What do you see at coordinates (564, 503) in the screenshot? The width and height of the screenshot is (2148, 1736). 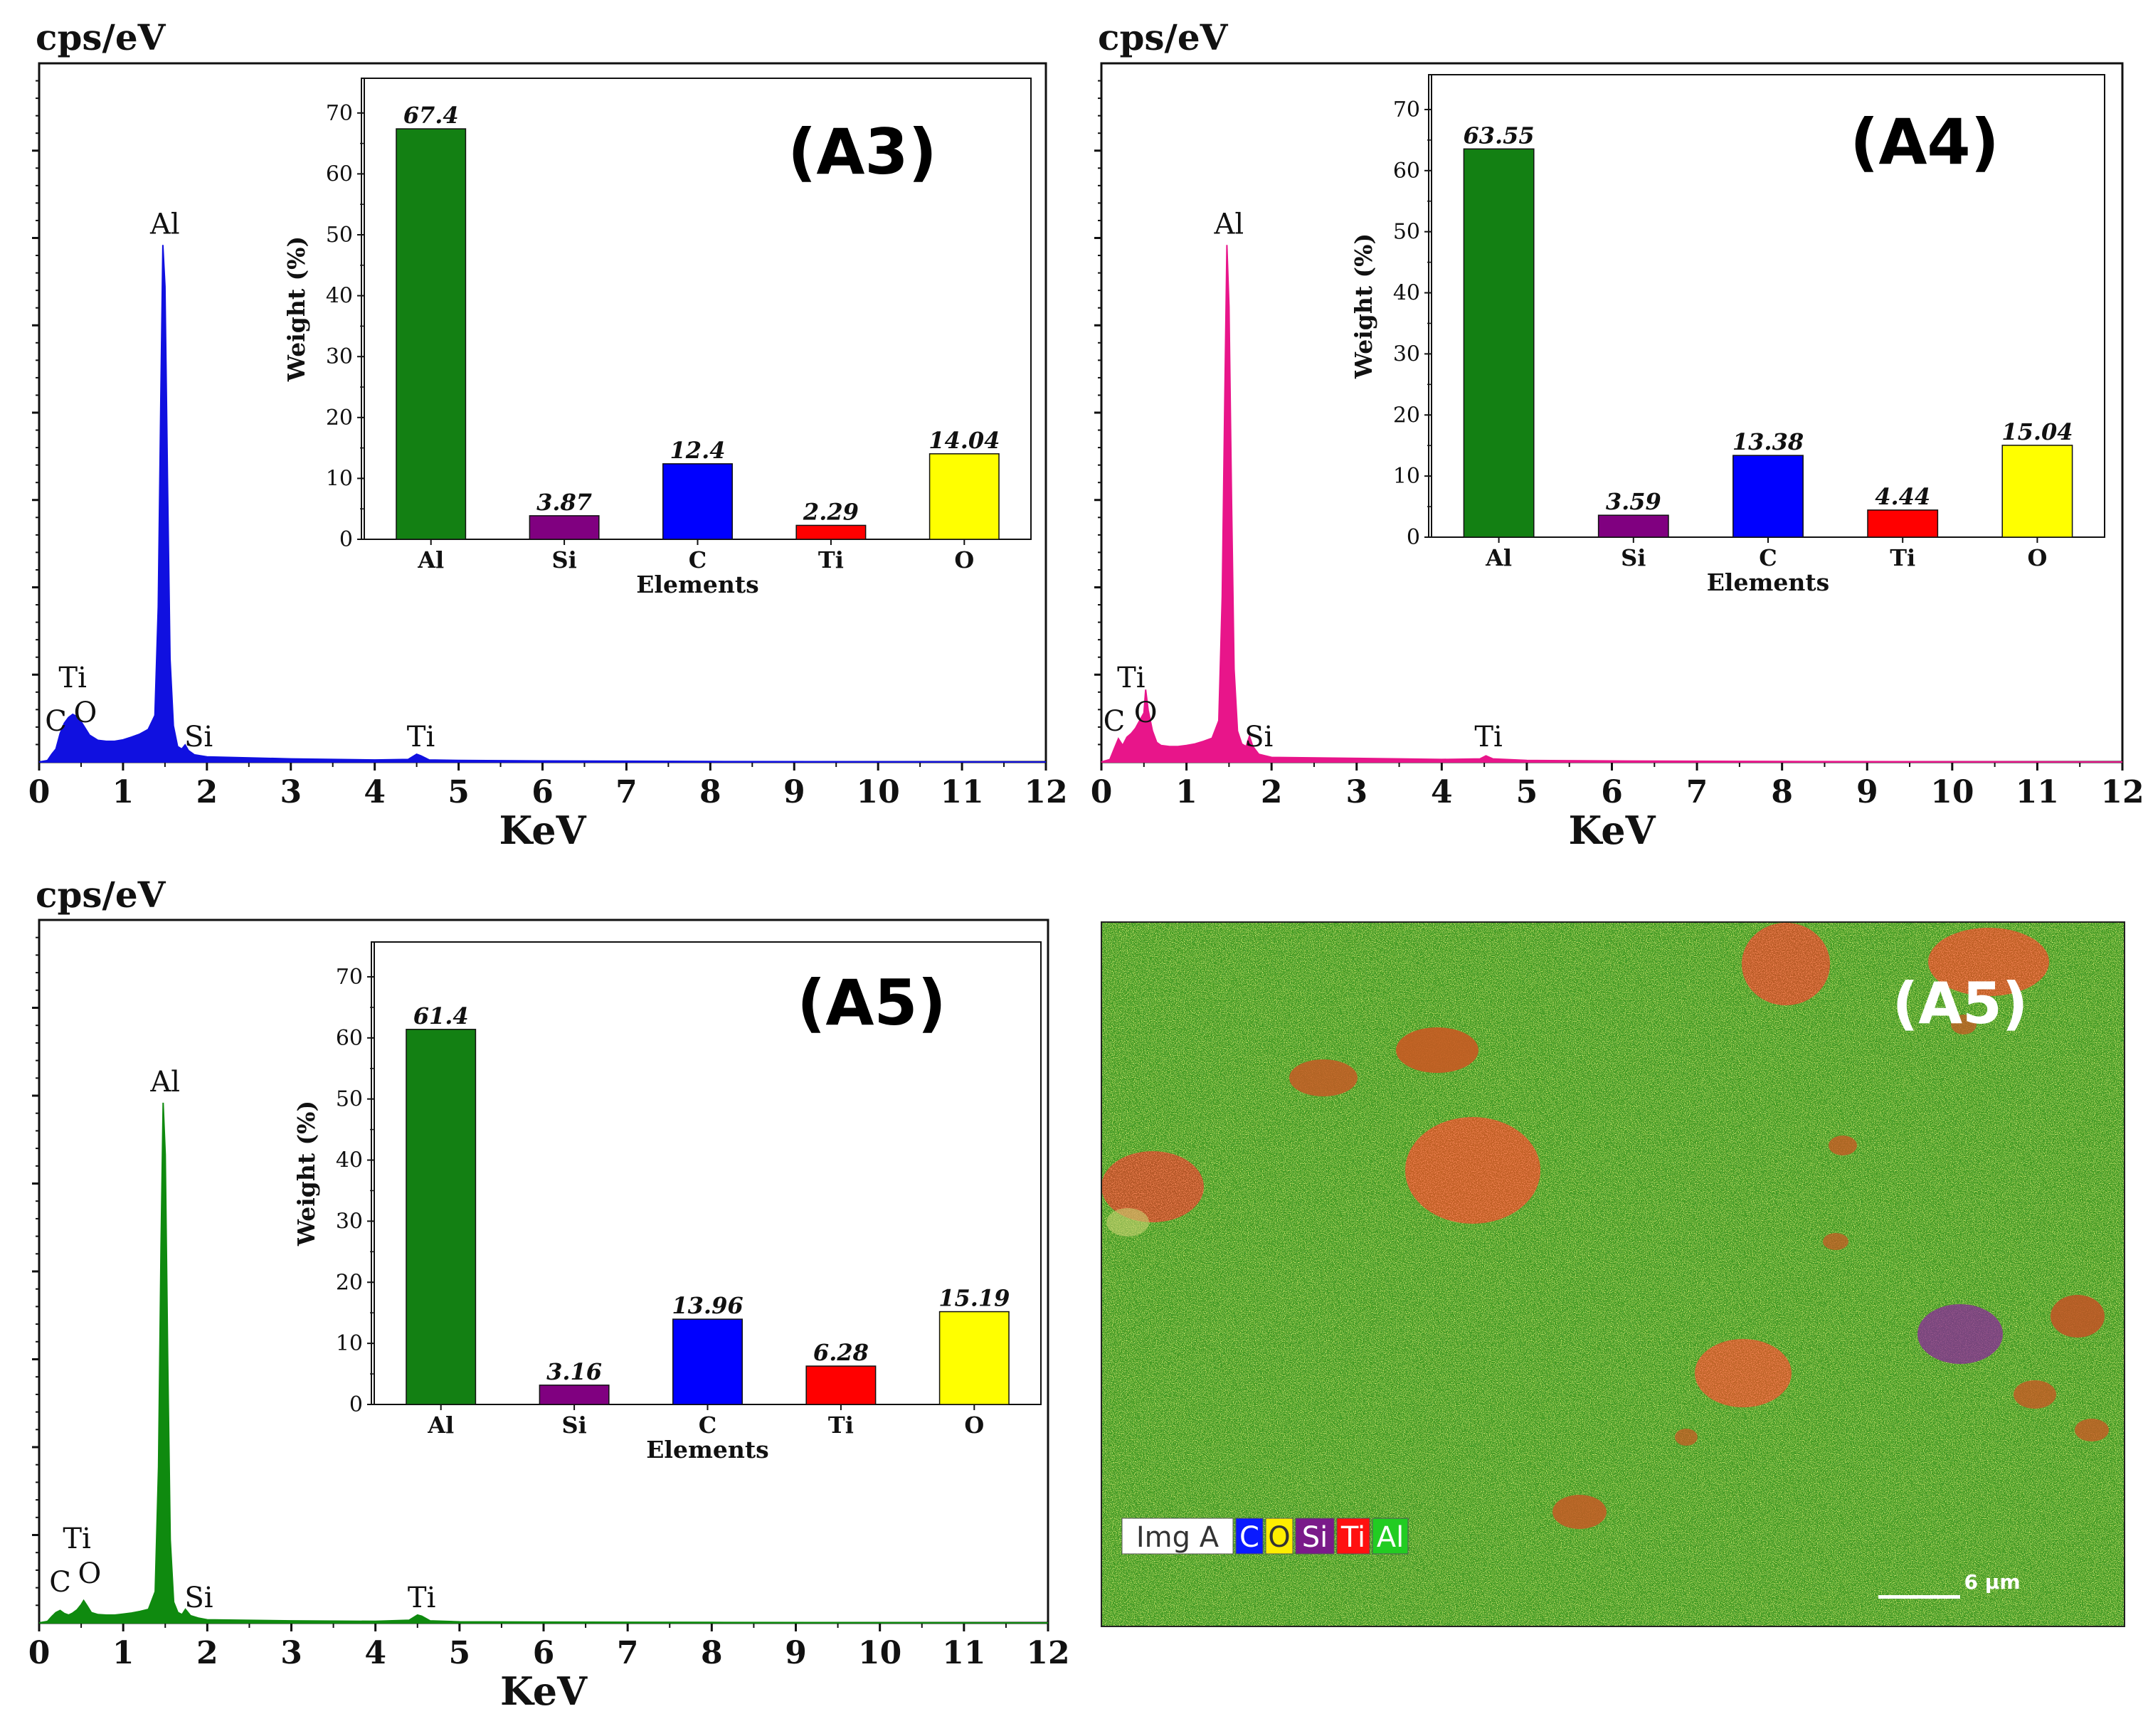 I see `inset-bar-value-label: 3.87` at bounding box center [564, 503].